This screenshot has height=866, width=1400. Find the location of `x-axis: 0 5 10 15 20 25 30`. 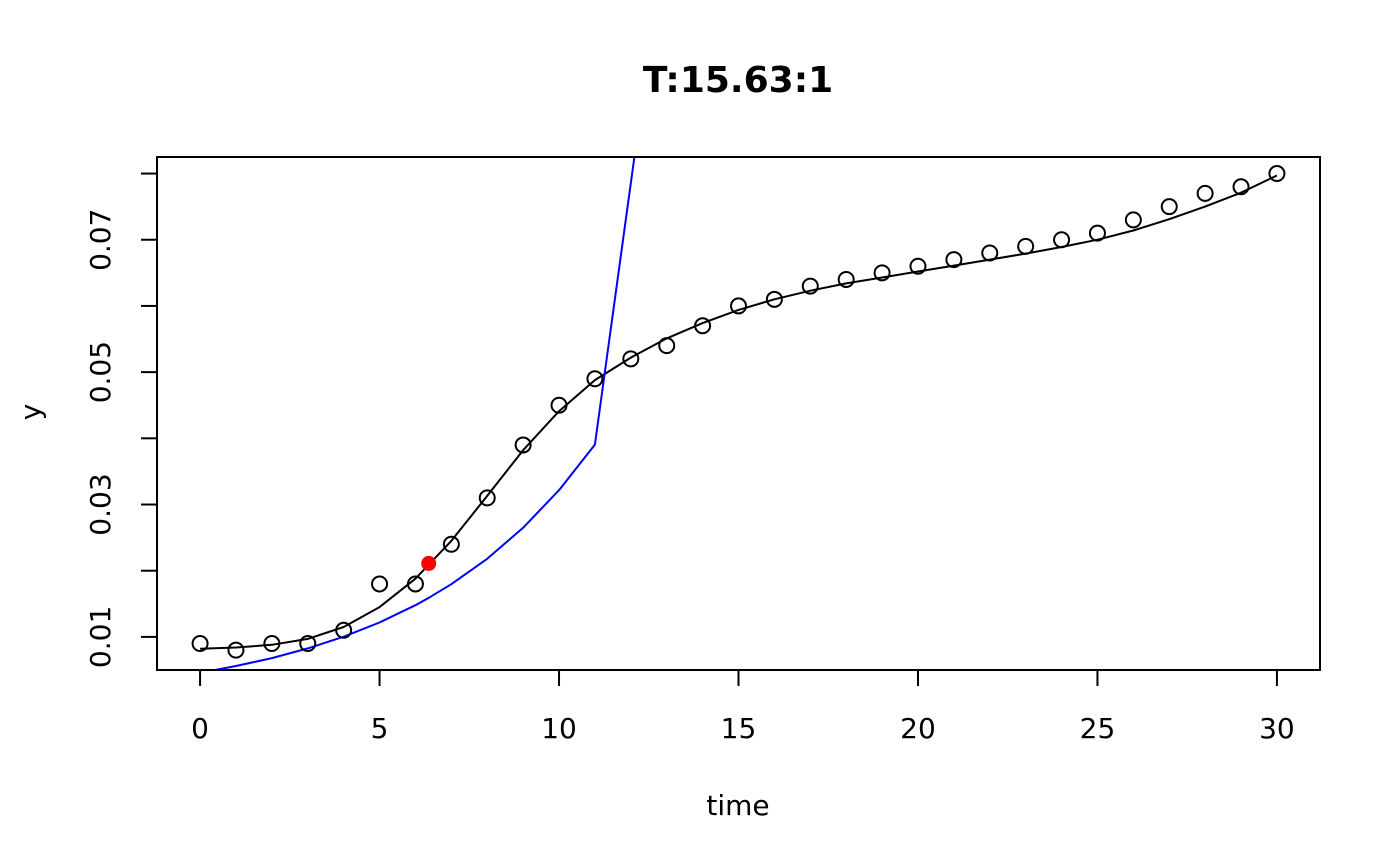

x-axis: 0 5 10 15 20 25 30 is located at coordinates (743, 707).